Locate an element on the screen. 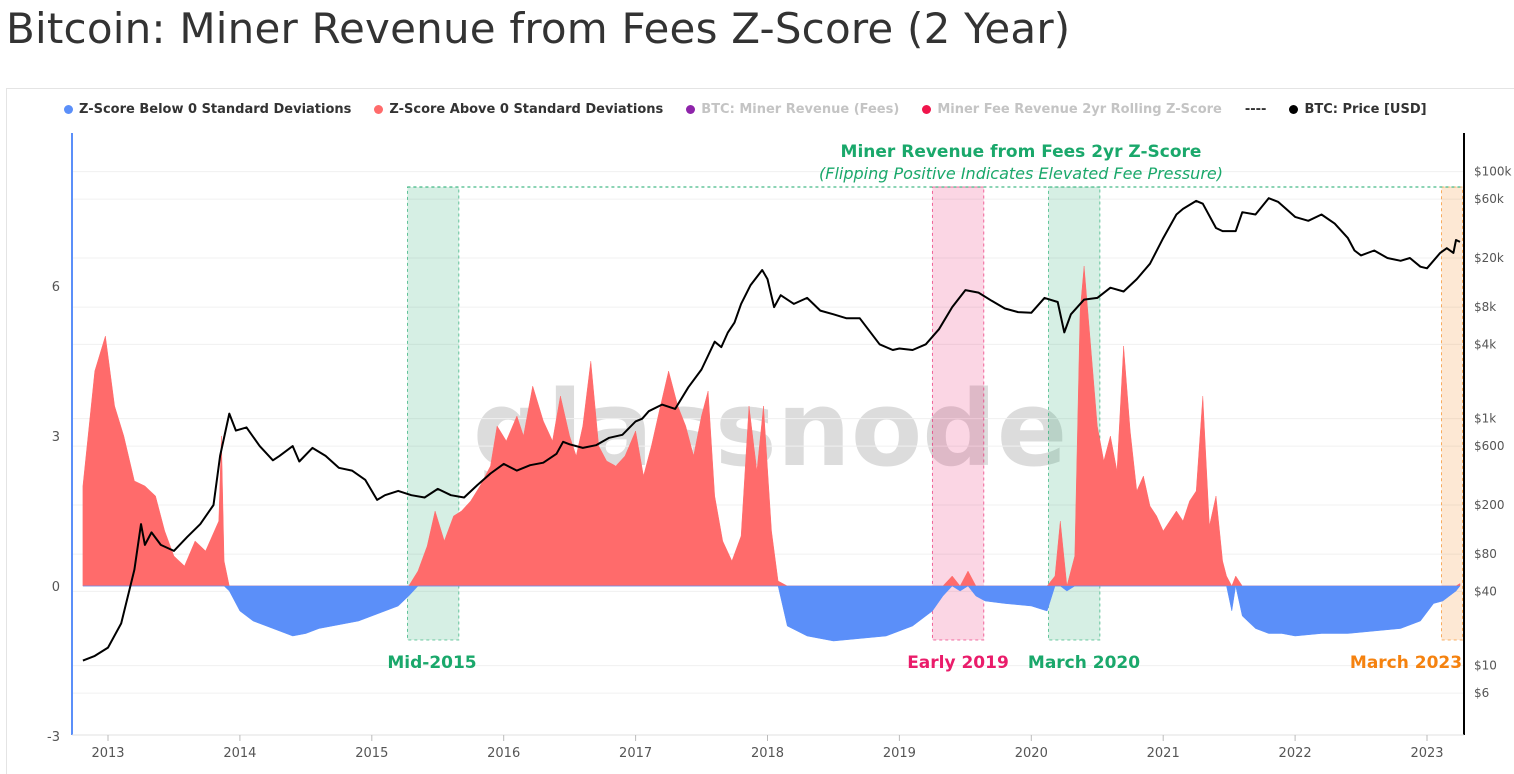 The image size is (1514, 774). legend-label: BTC: Price [USD] is located at coordinates (1365, 109).